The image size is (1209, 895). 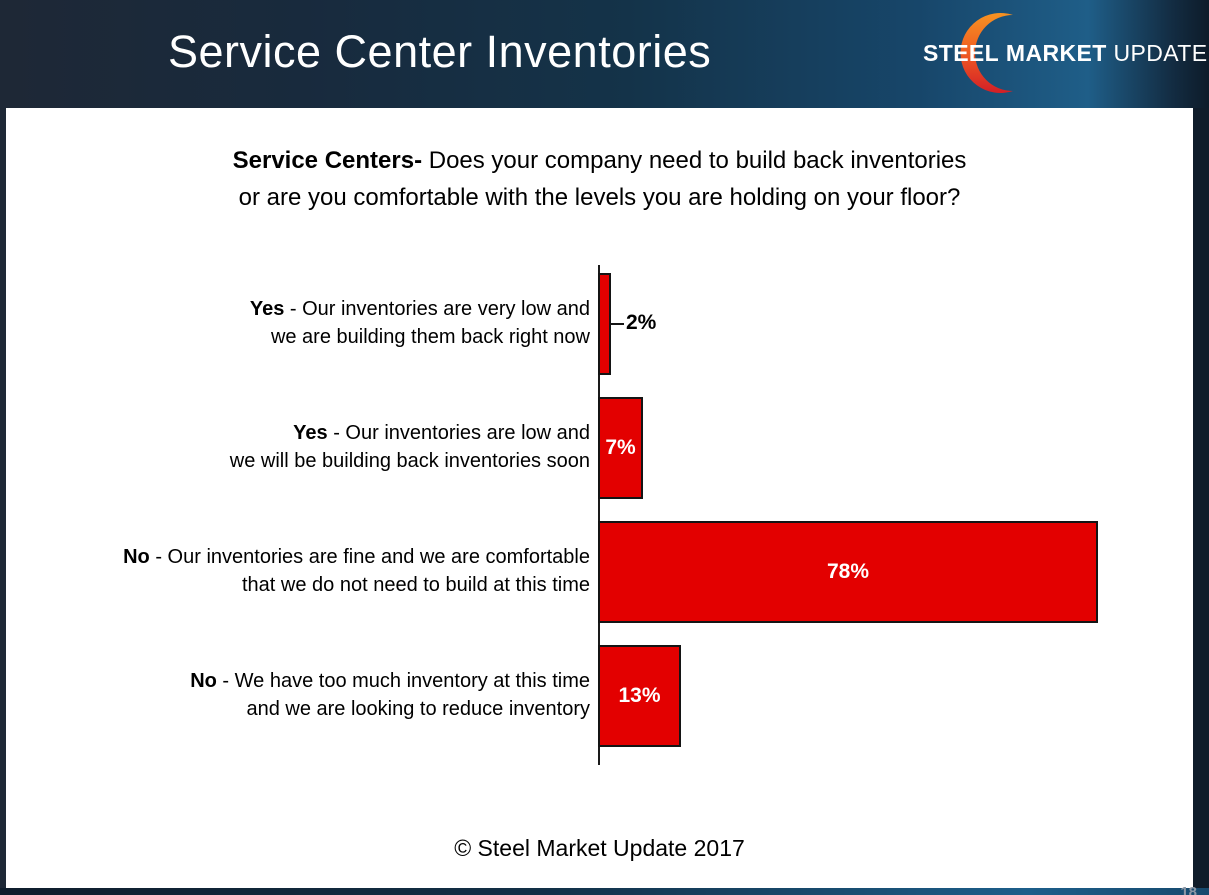 I want to click on crescent-moon-icon, so click(x=986, y=53).